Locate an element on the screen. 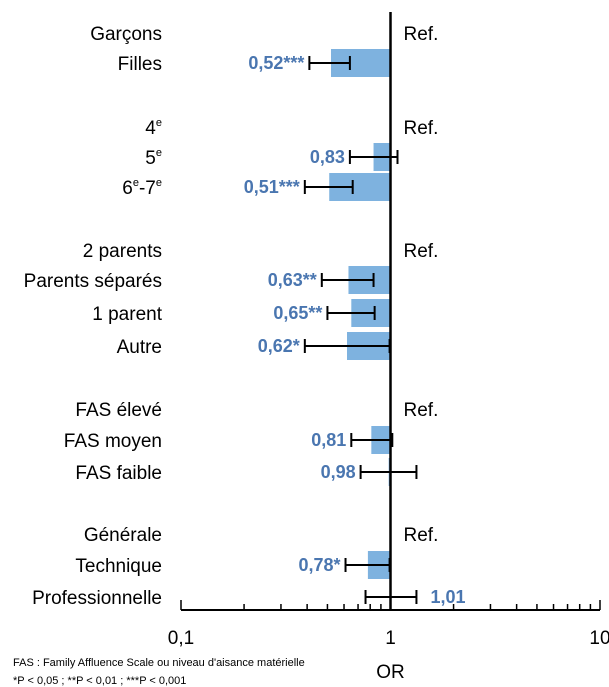 The height and width of the screenshot is (687, 609). footnote-significance: *P < 0,05 ; **P < 0,01 ; ***P < 0,001 is located at coordinates (100, 681).